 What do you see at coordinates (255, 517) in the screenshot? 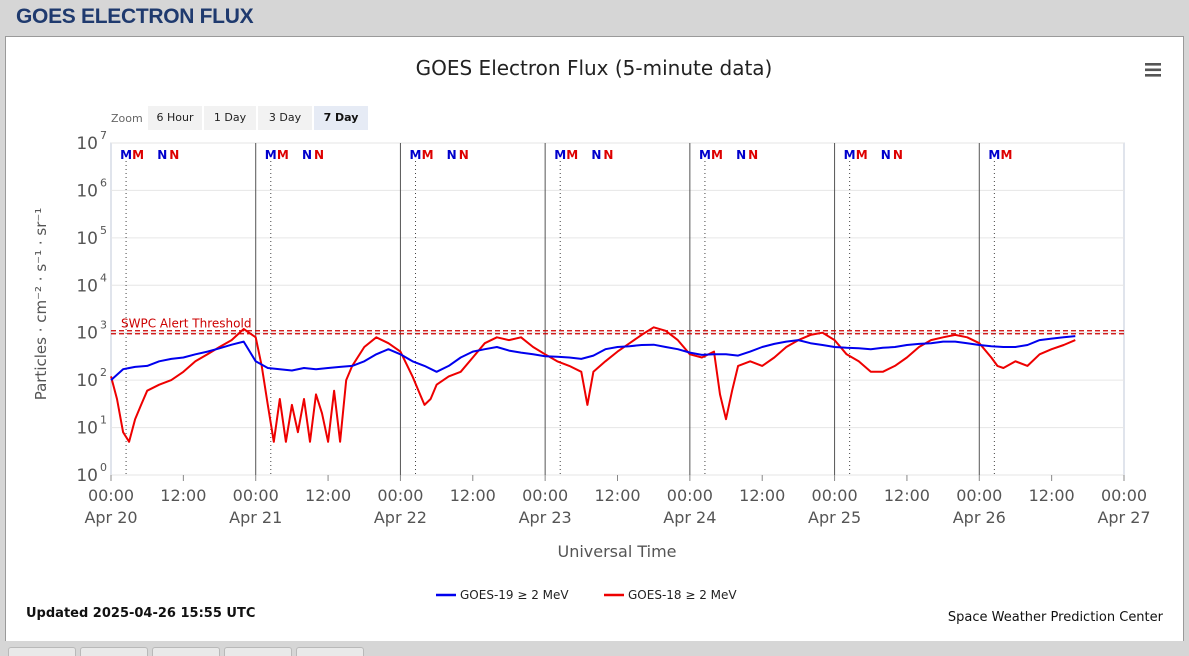
I see `x-tick-date-label: Apr 21` at bounding box center [255, 517].